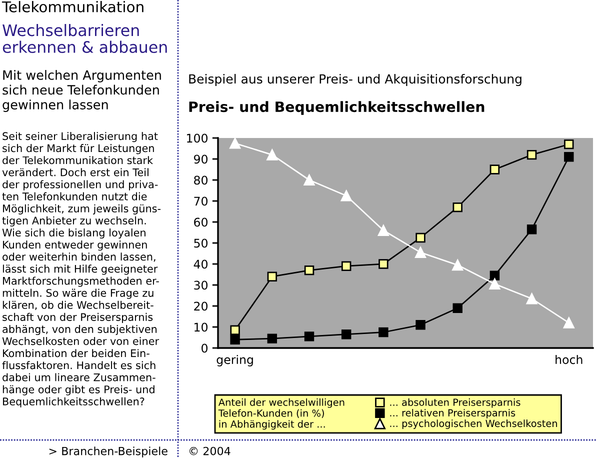  What do you see at coordinates (453, 413) in the screenshot?
I see `legend-label: ... relativen Preisersparnis` at bounding box center [453, 413].